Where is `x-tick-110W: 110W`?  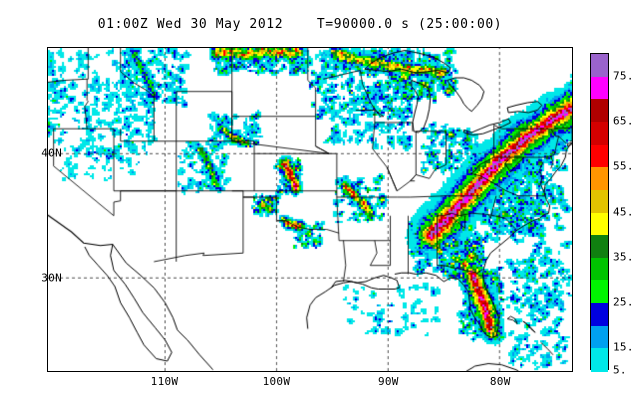
x-tick-110W: 110W is located at coordinates (164, 381).